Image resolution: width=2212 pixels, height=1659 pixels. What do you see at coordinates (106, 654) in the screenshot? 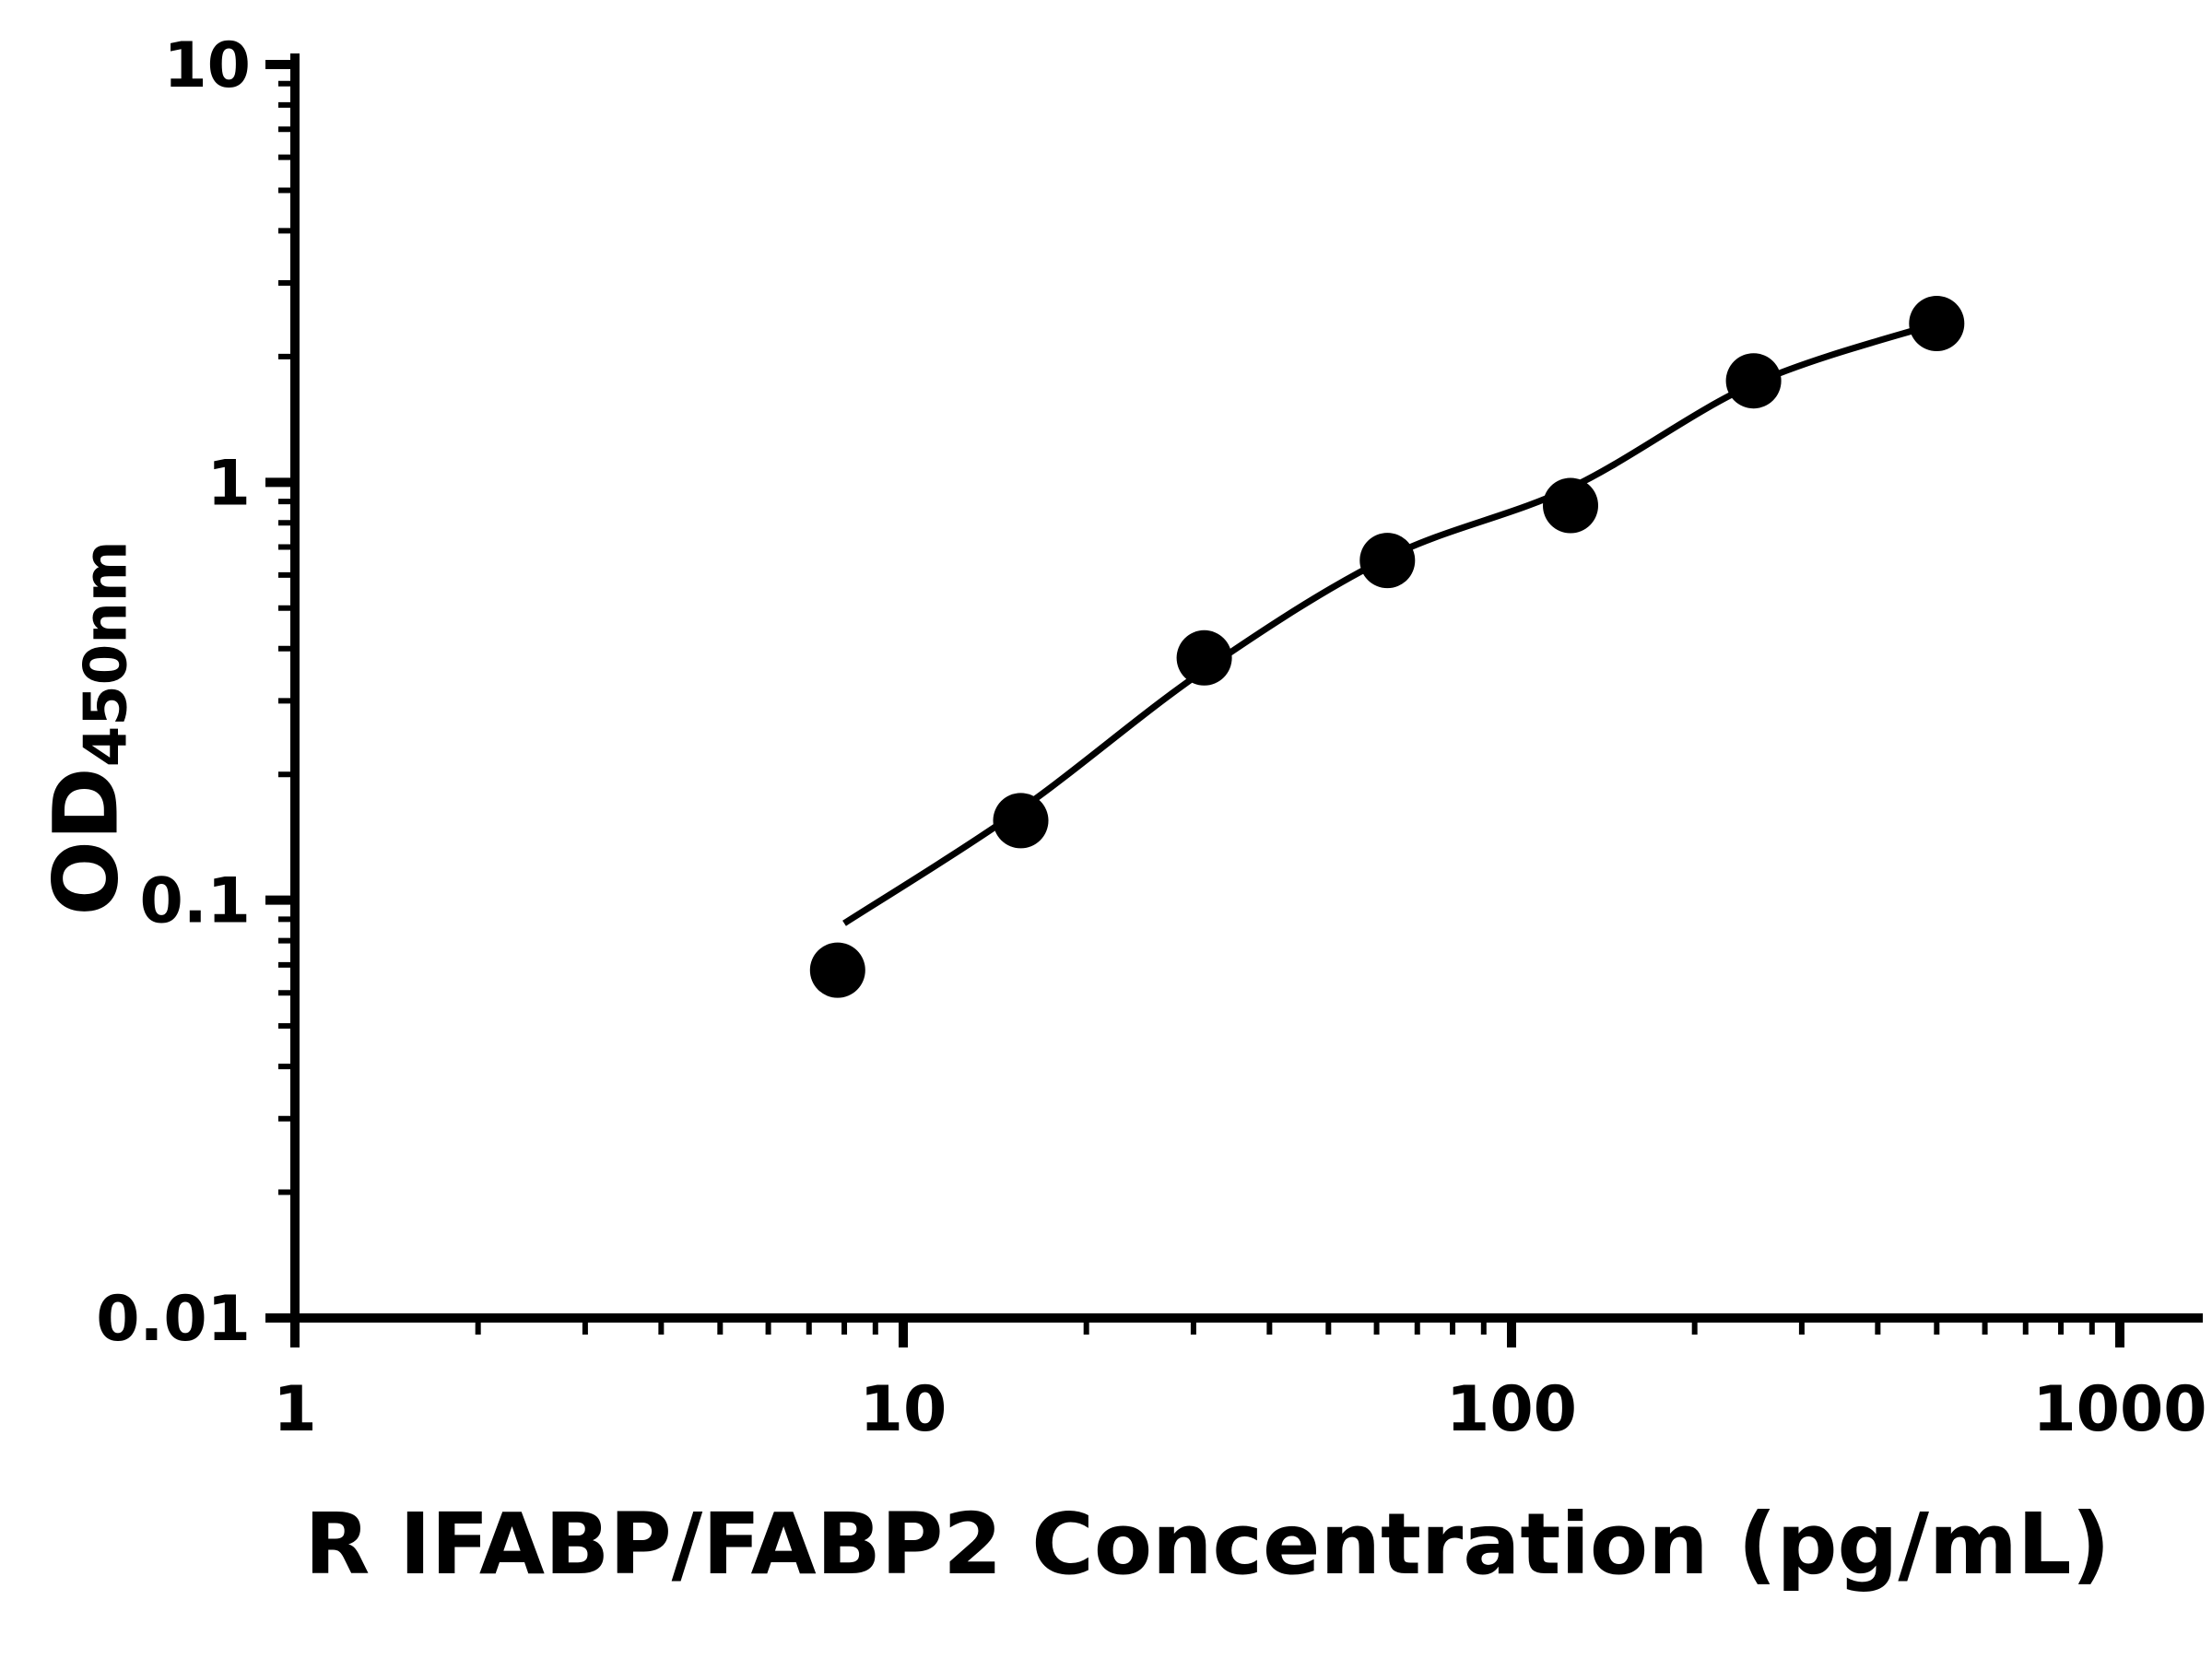
I see `y-axis-title-subscript: 450nm` at bounding box center [106, 654].